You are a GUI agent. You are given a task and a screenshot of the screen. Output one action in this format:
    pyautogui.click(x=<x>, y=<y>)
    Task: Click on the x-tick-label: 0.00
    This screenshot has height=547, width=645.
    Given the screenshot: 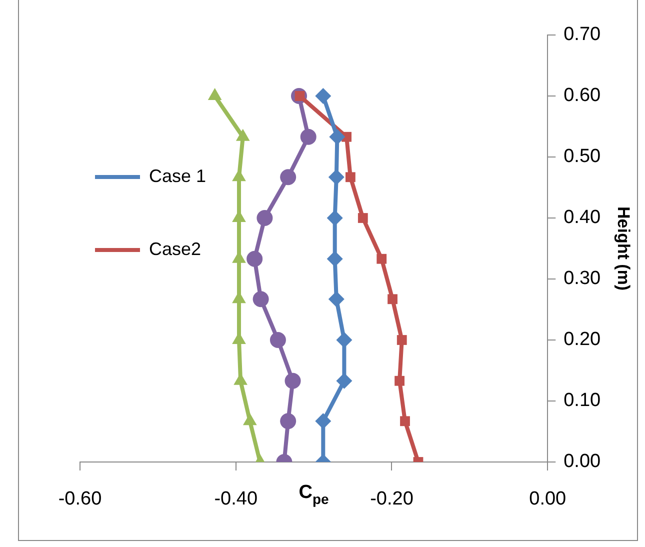 What is the action you would take?
    pyautogui.click(x=547, y=499)
    